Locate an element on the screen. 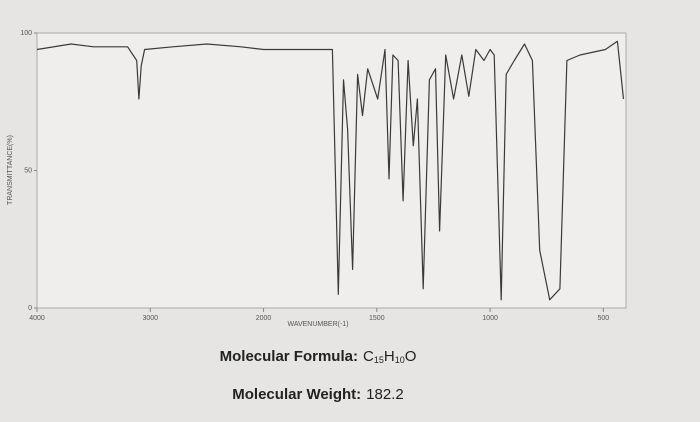  element-count: 15 is located at coordinates (379, 360).